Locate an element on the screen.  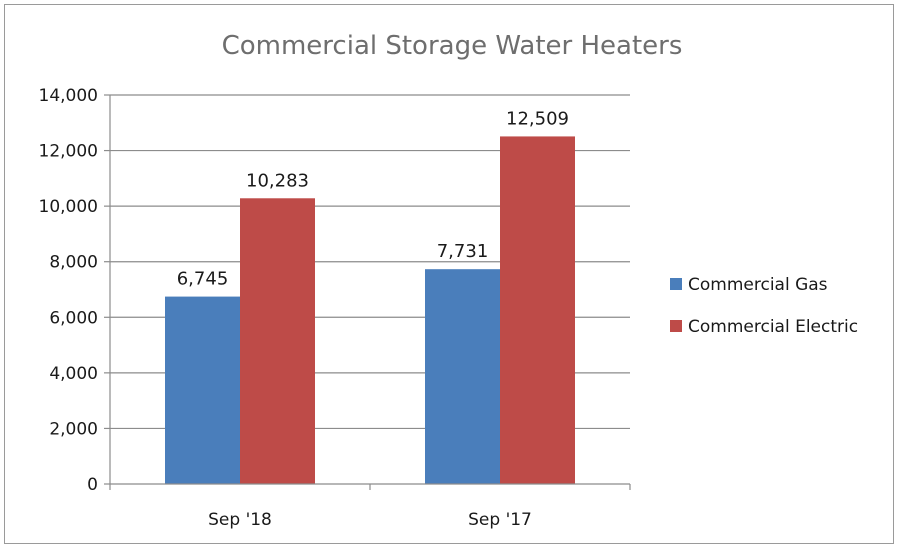
data-label: 12,509 is located at coordinates (537, 118).